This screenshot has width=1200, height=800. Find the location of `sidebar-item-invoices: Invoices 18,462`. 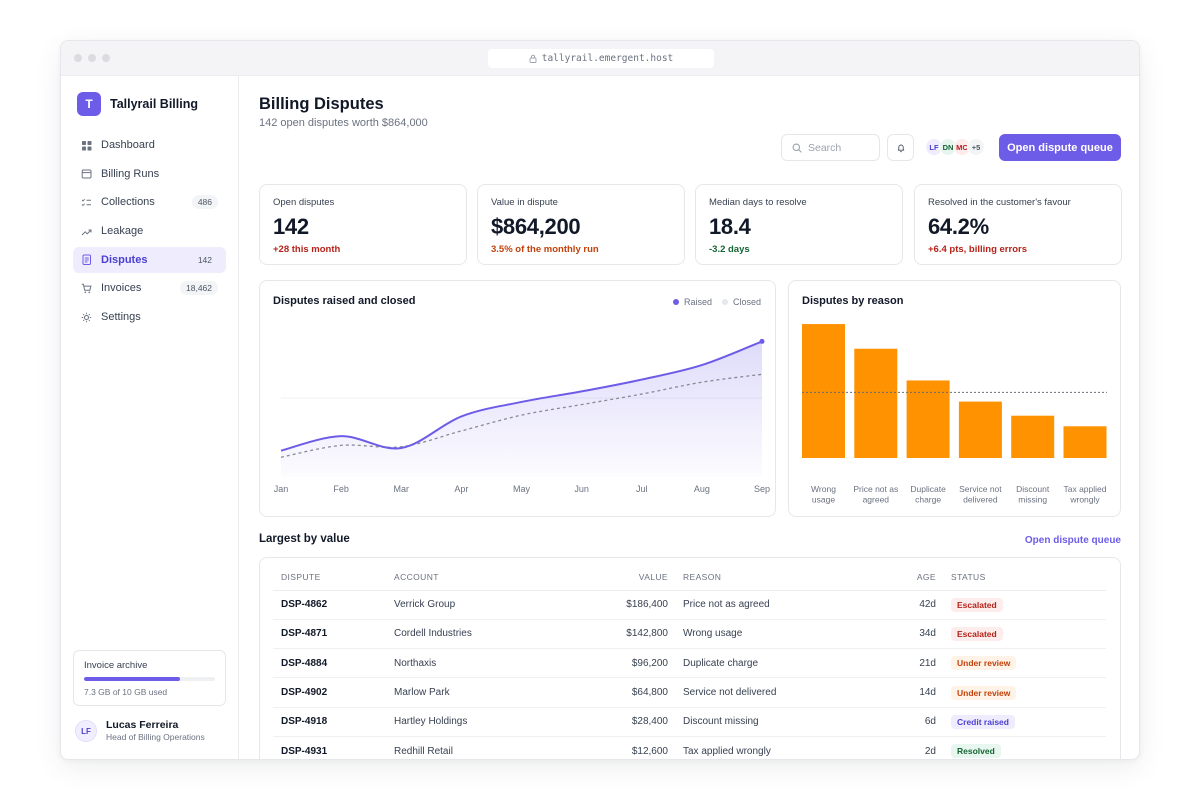

sidebar-item-invoices: Invoices 18,462 is located at coordinates (149, 288).